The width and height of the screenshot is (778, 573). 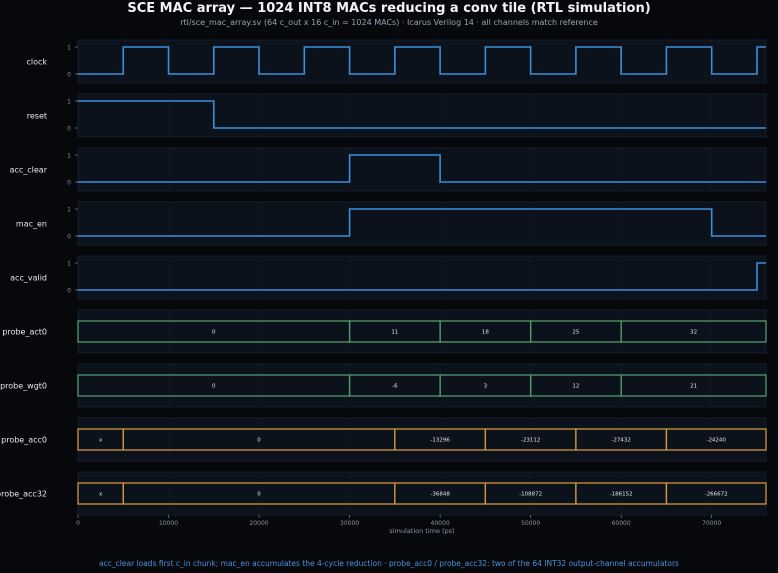 I want to click on x-tick-label: 50000, so click(x=530, y=523).